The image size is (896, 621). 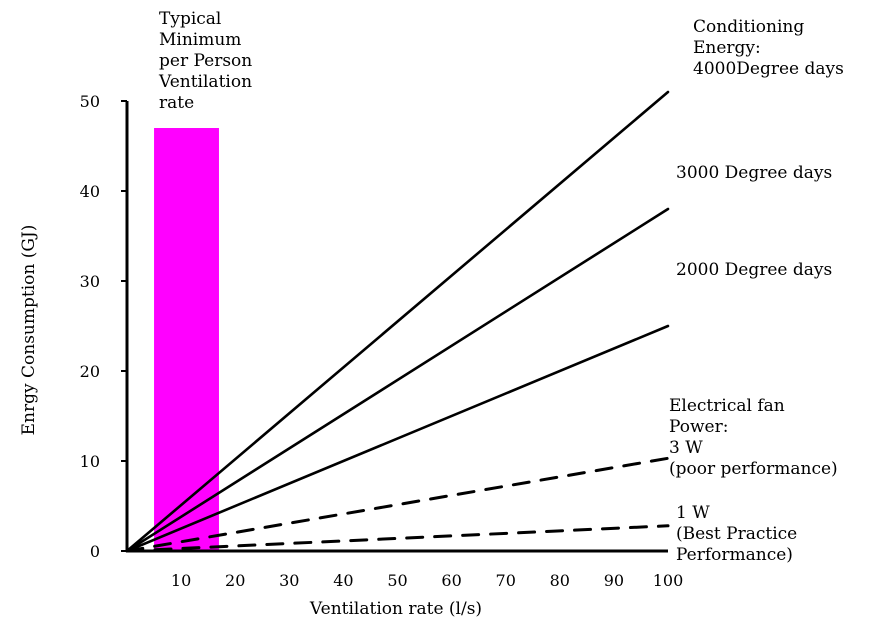 What do you see at coordinates (181, 580) in the screenshot?
I see `x-tick-label: 10` at bounding box center [181, 580].